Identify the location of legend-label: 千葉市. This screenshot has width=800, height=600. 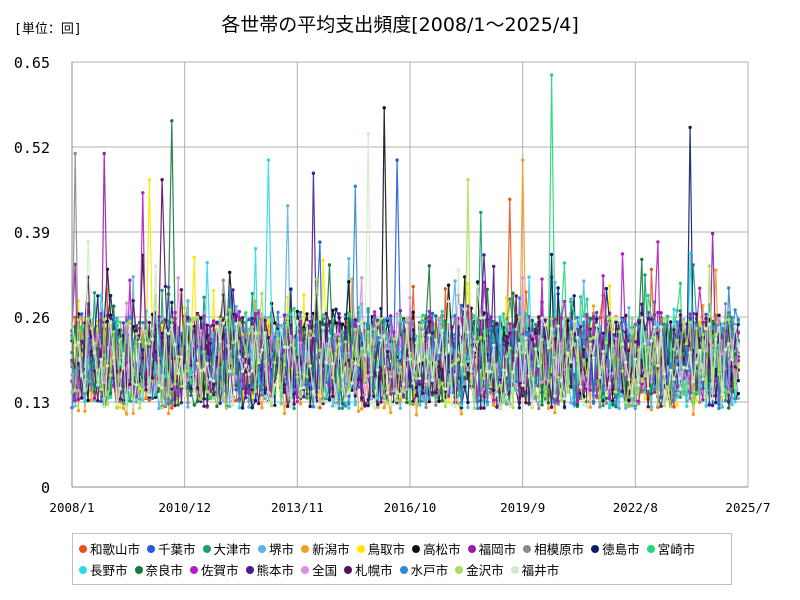
(177, 549).